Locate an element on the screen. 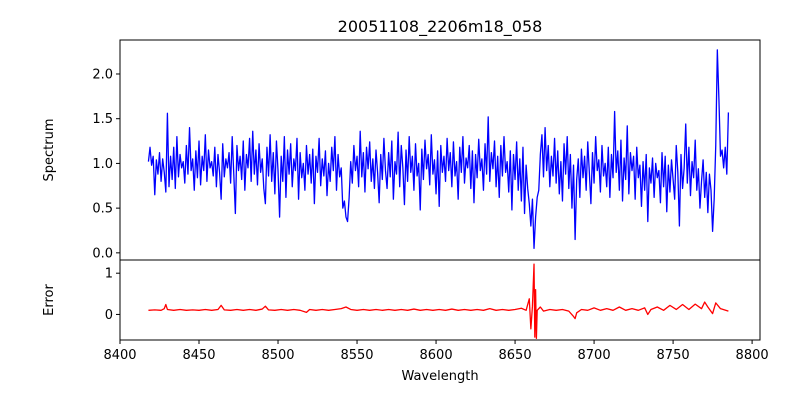  spectrum-y-tick-label: 0.0 is located at coordinates (102, 253).